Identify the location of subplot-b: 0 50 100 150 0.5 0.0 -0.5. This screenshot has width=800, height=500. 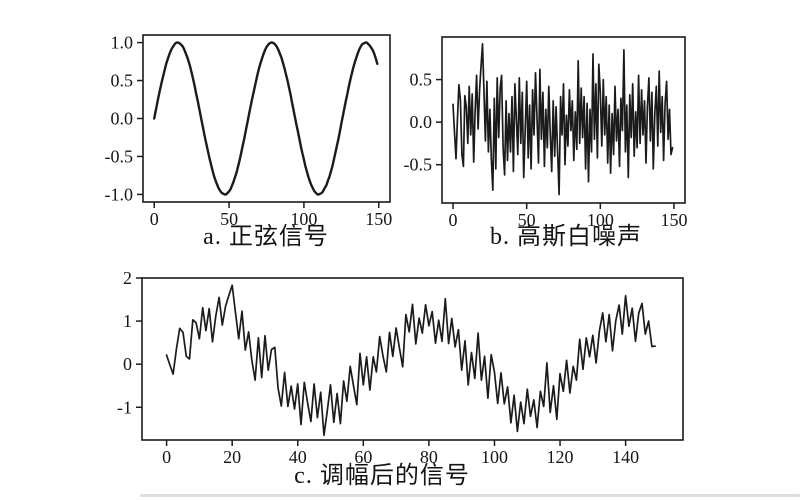
(545, 133).